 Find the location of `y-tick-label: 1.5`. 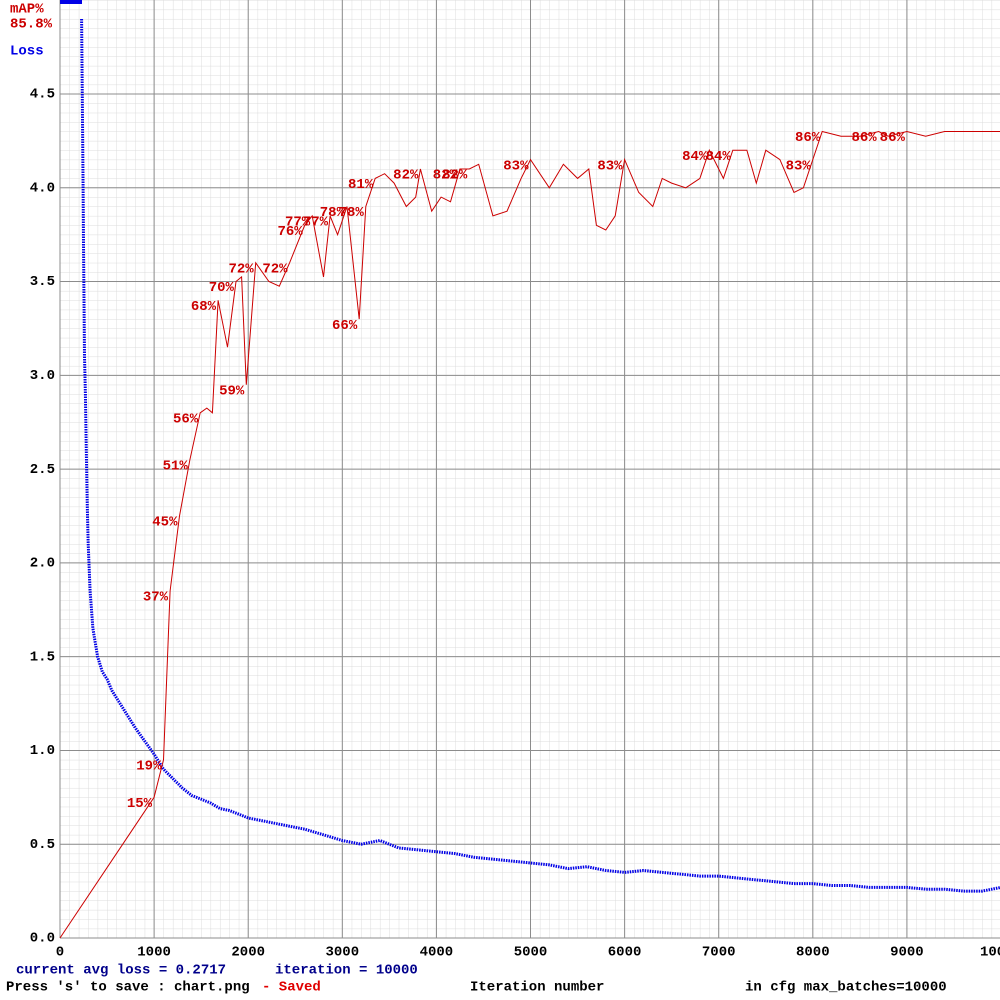

y-tick-label: 1.5 is located at coordinates (42, 657).